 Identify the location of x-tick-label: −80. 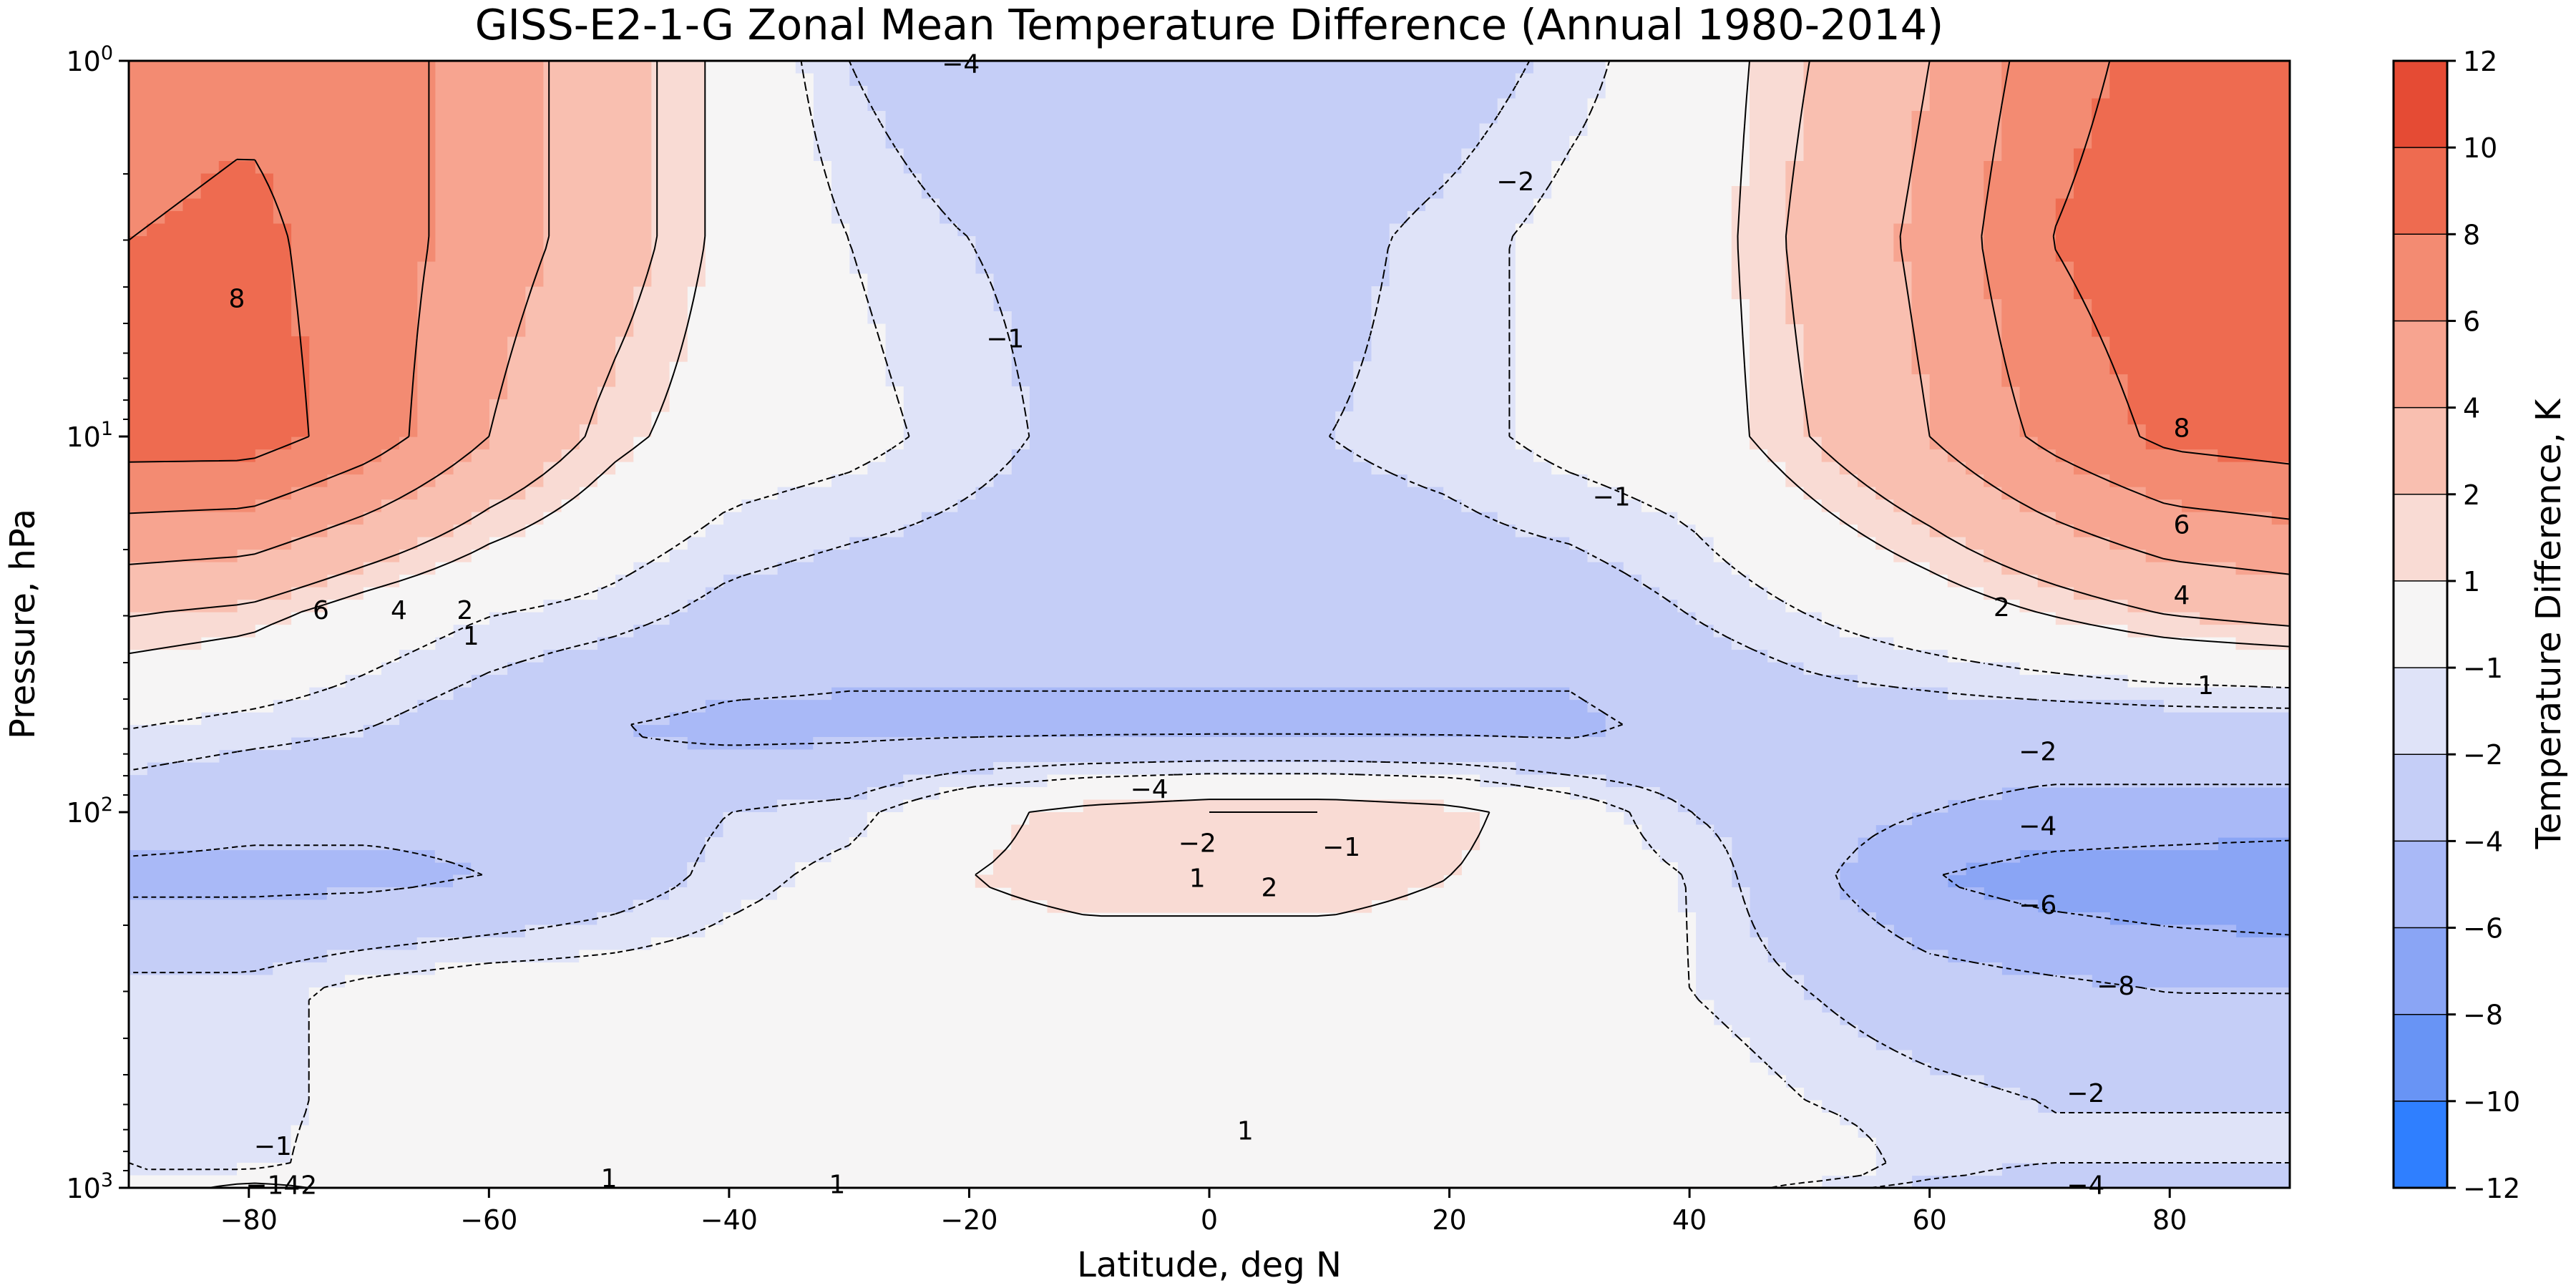
(249, 1220).